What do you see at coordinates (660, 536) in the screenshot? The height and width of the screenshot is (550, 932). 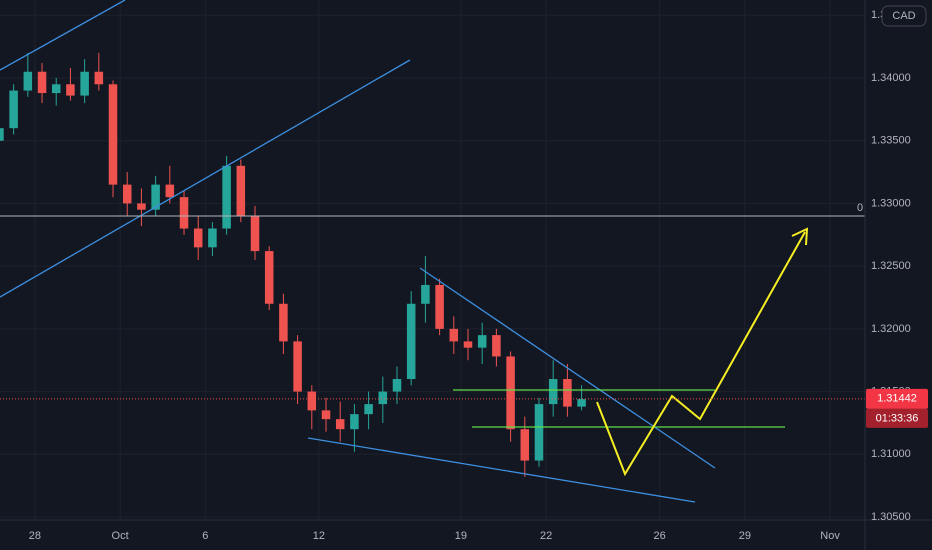 I see `x-tick-label: 26` at bounding box center [660, 536].